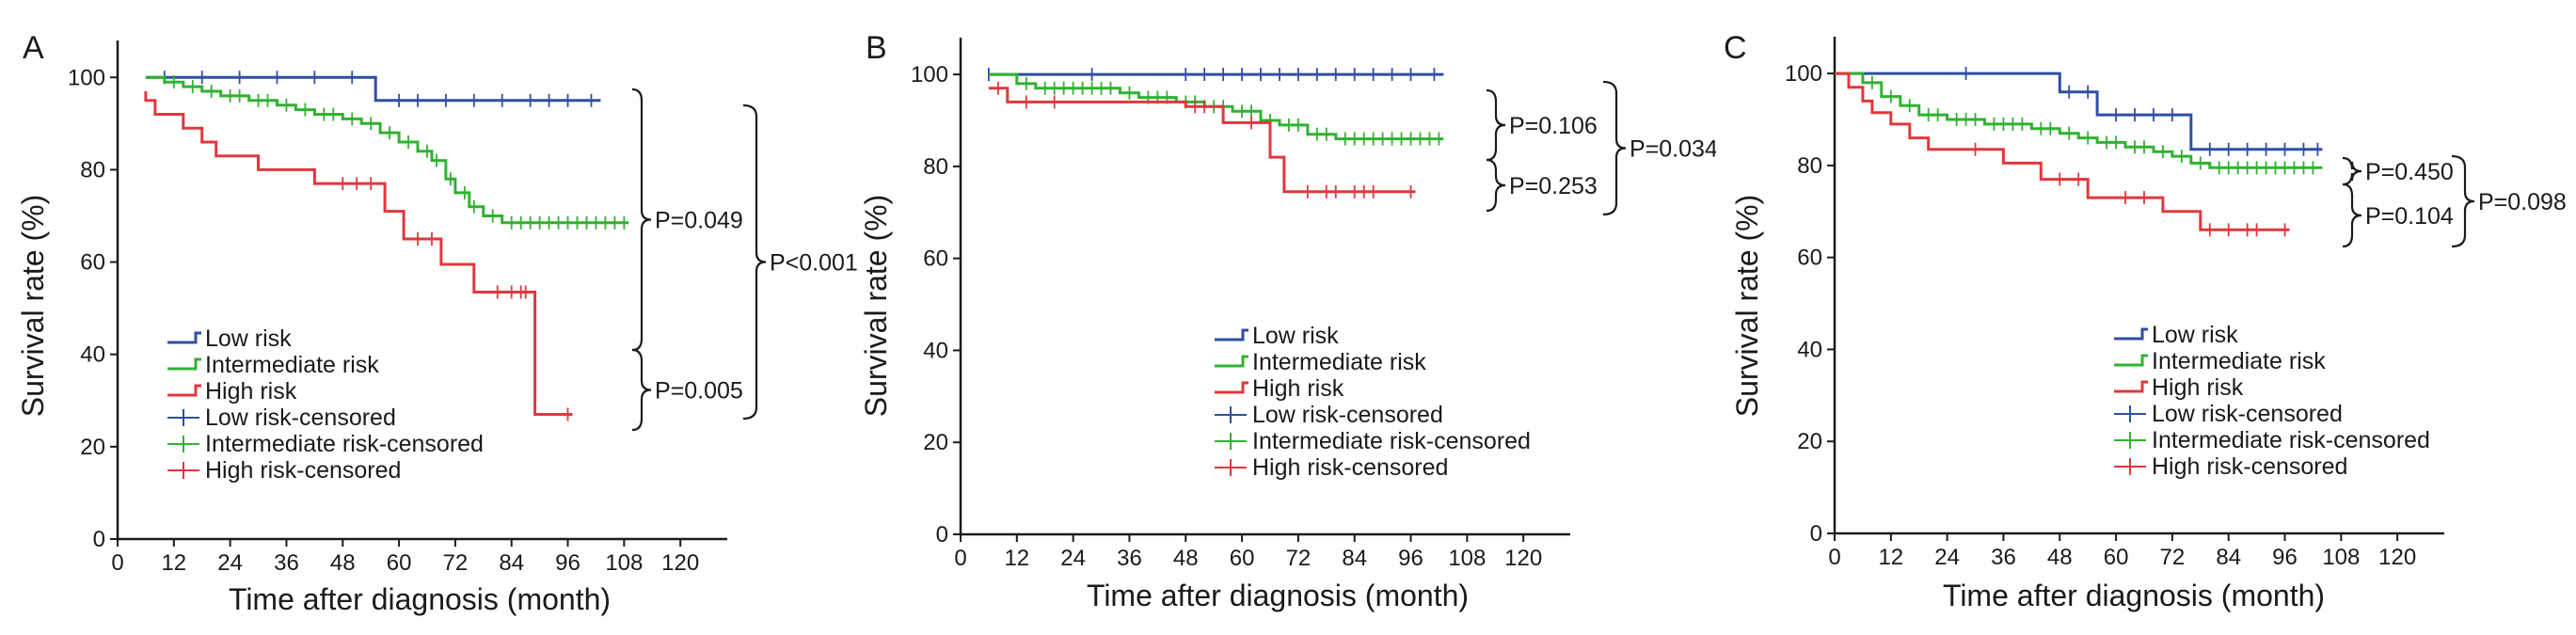  I want to click on p-value-label: P=0.106, so click(1553, 126).